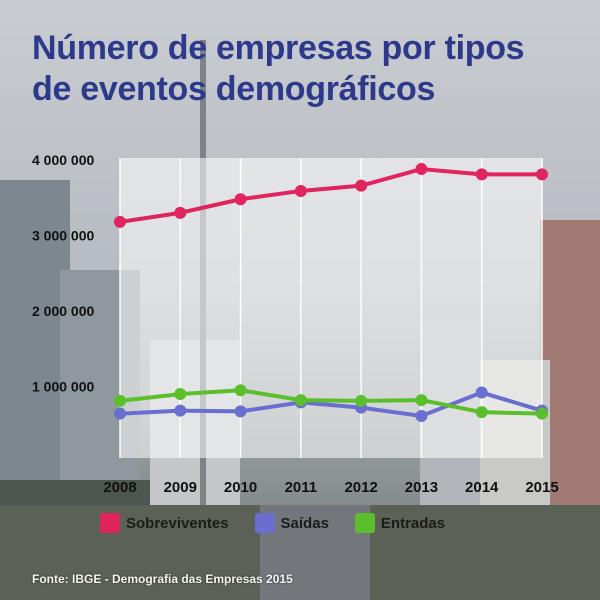 This screenshot has width=600, height=600. Describe the element at coordinates (240, 411) in the screenshot. I see `data-point-saídas-2010` at that location.